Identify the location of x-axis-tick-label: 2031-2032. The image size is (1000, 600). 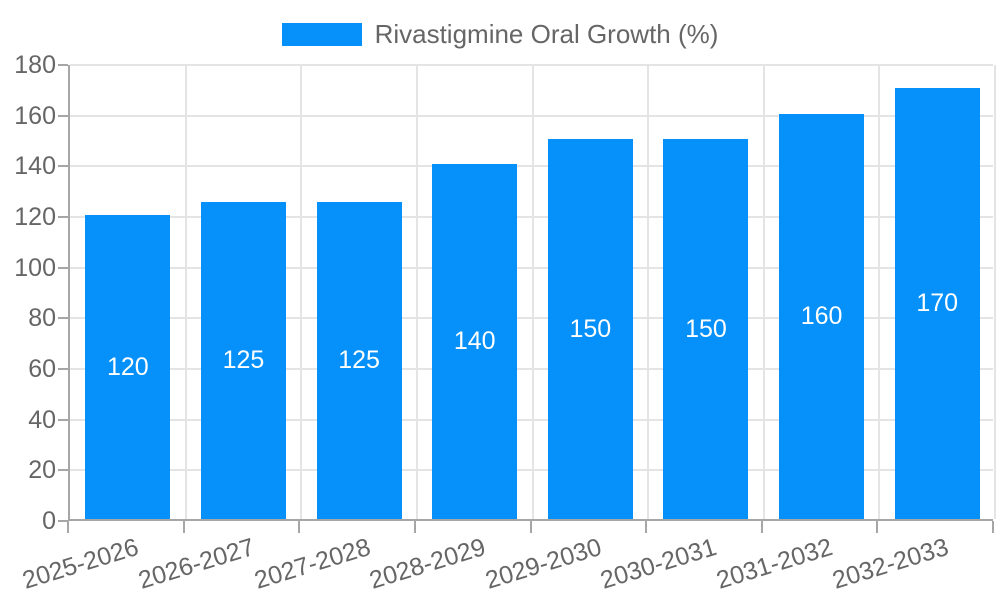
(774, 564).